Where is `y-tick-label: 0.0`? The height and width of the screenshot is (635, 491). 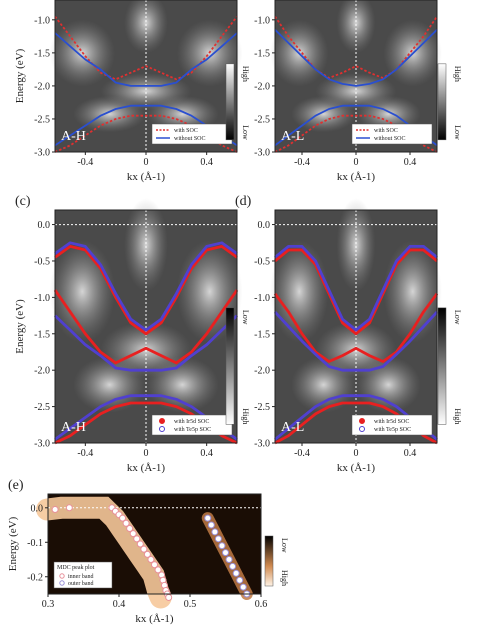 y-tick-label: 0.0 is located at coordinates (264, 225).